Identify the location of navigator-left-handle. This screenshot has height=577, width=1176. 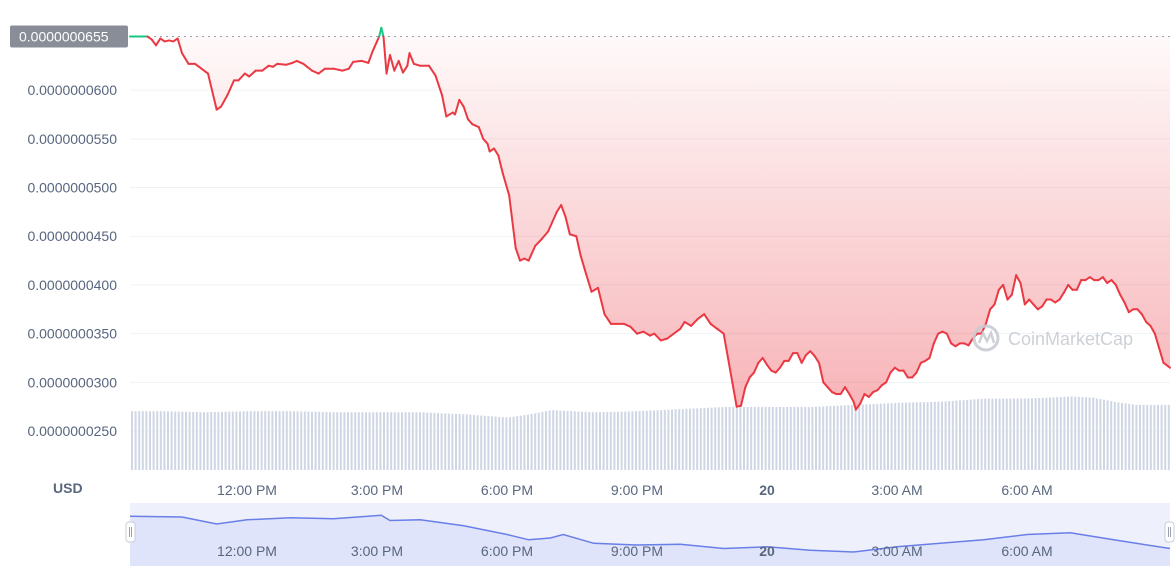
(130, 532).